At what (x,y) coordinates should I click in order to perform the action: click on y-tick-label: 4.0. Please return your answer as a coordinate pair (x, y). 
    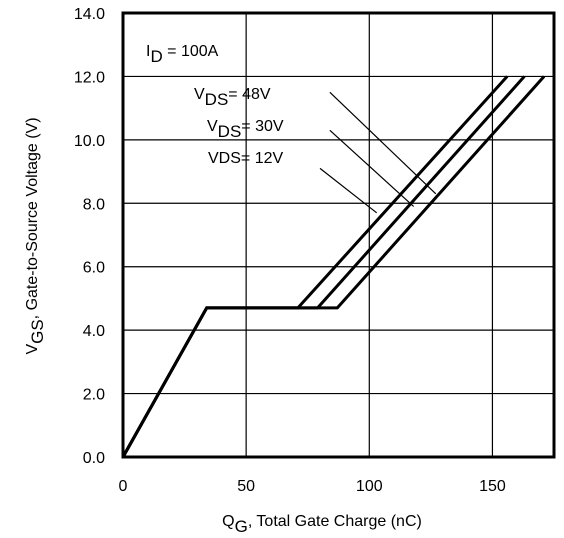
    Looking at the image, I should click on (94, 331).